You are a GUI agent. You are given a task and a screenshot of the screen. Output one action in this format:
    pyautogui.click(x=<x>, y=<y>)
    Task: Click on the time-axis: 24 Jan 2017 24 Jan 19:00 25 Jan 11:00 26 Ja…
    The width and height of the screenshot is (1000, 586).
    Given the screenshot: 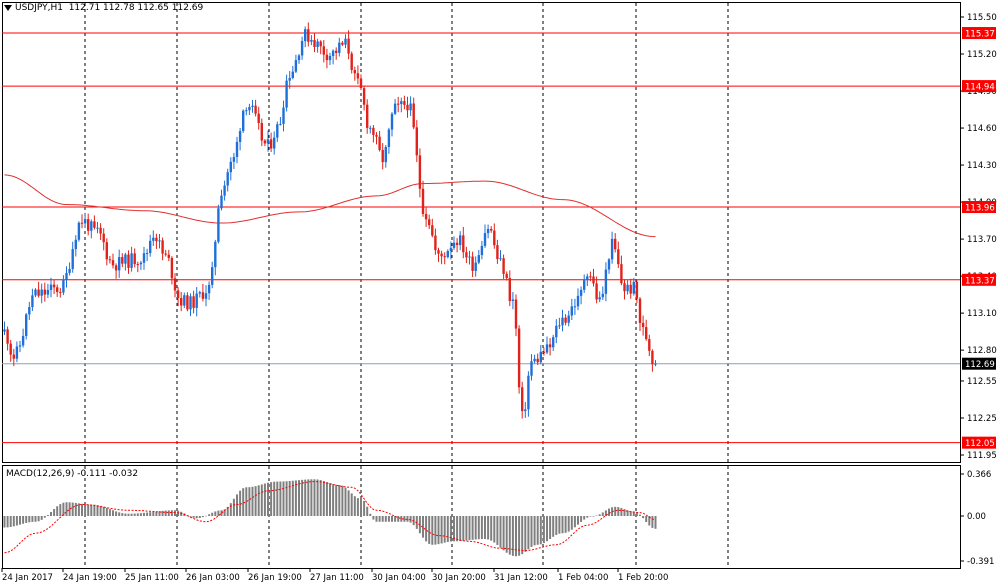 What is the action you would take?
    pyautogui.click(x=334, y=575)
    